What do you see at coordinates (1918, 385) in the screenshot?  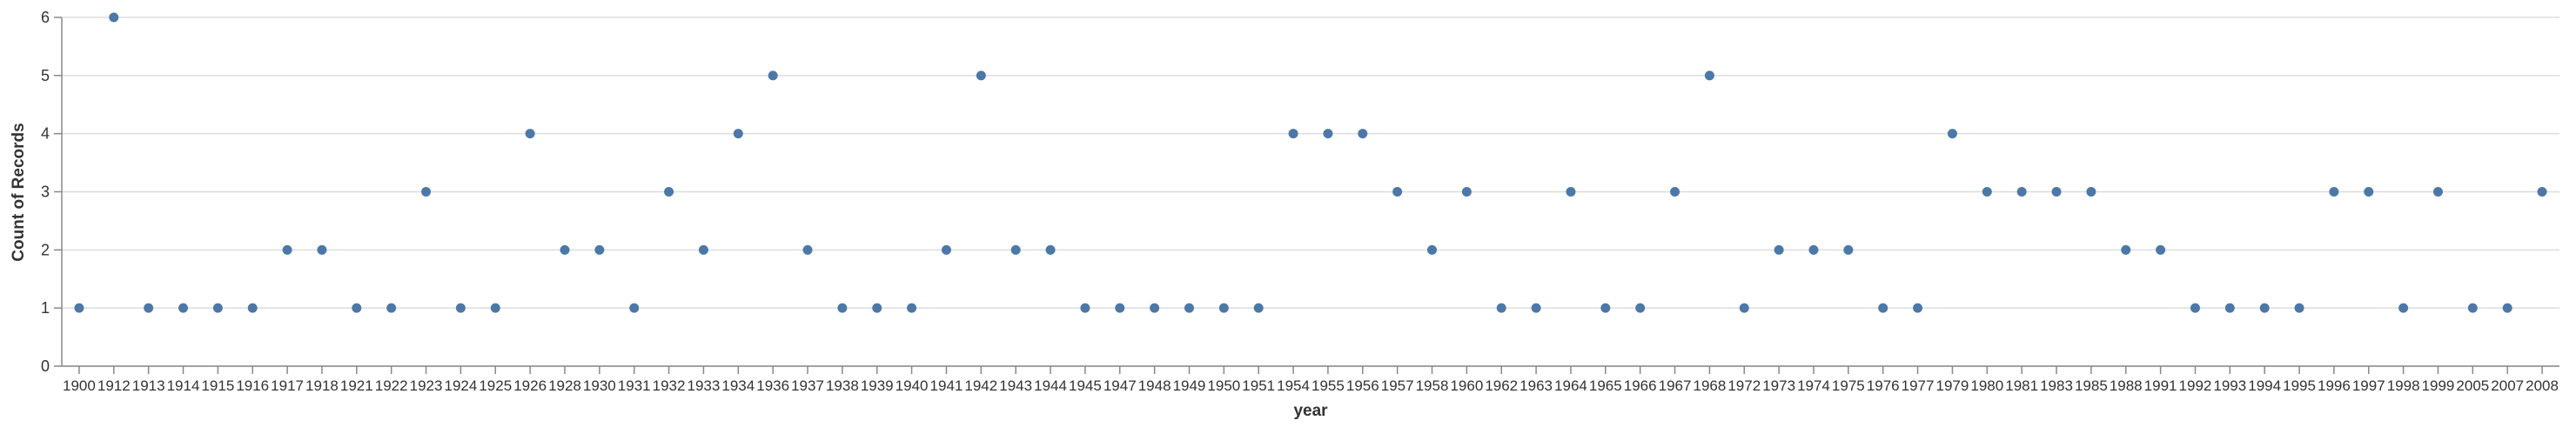 I see `x-tick-label: 1977` at bounding box center [1918, 385].